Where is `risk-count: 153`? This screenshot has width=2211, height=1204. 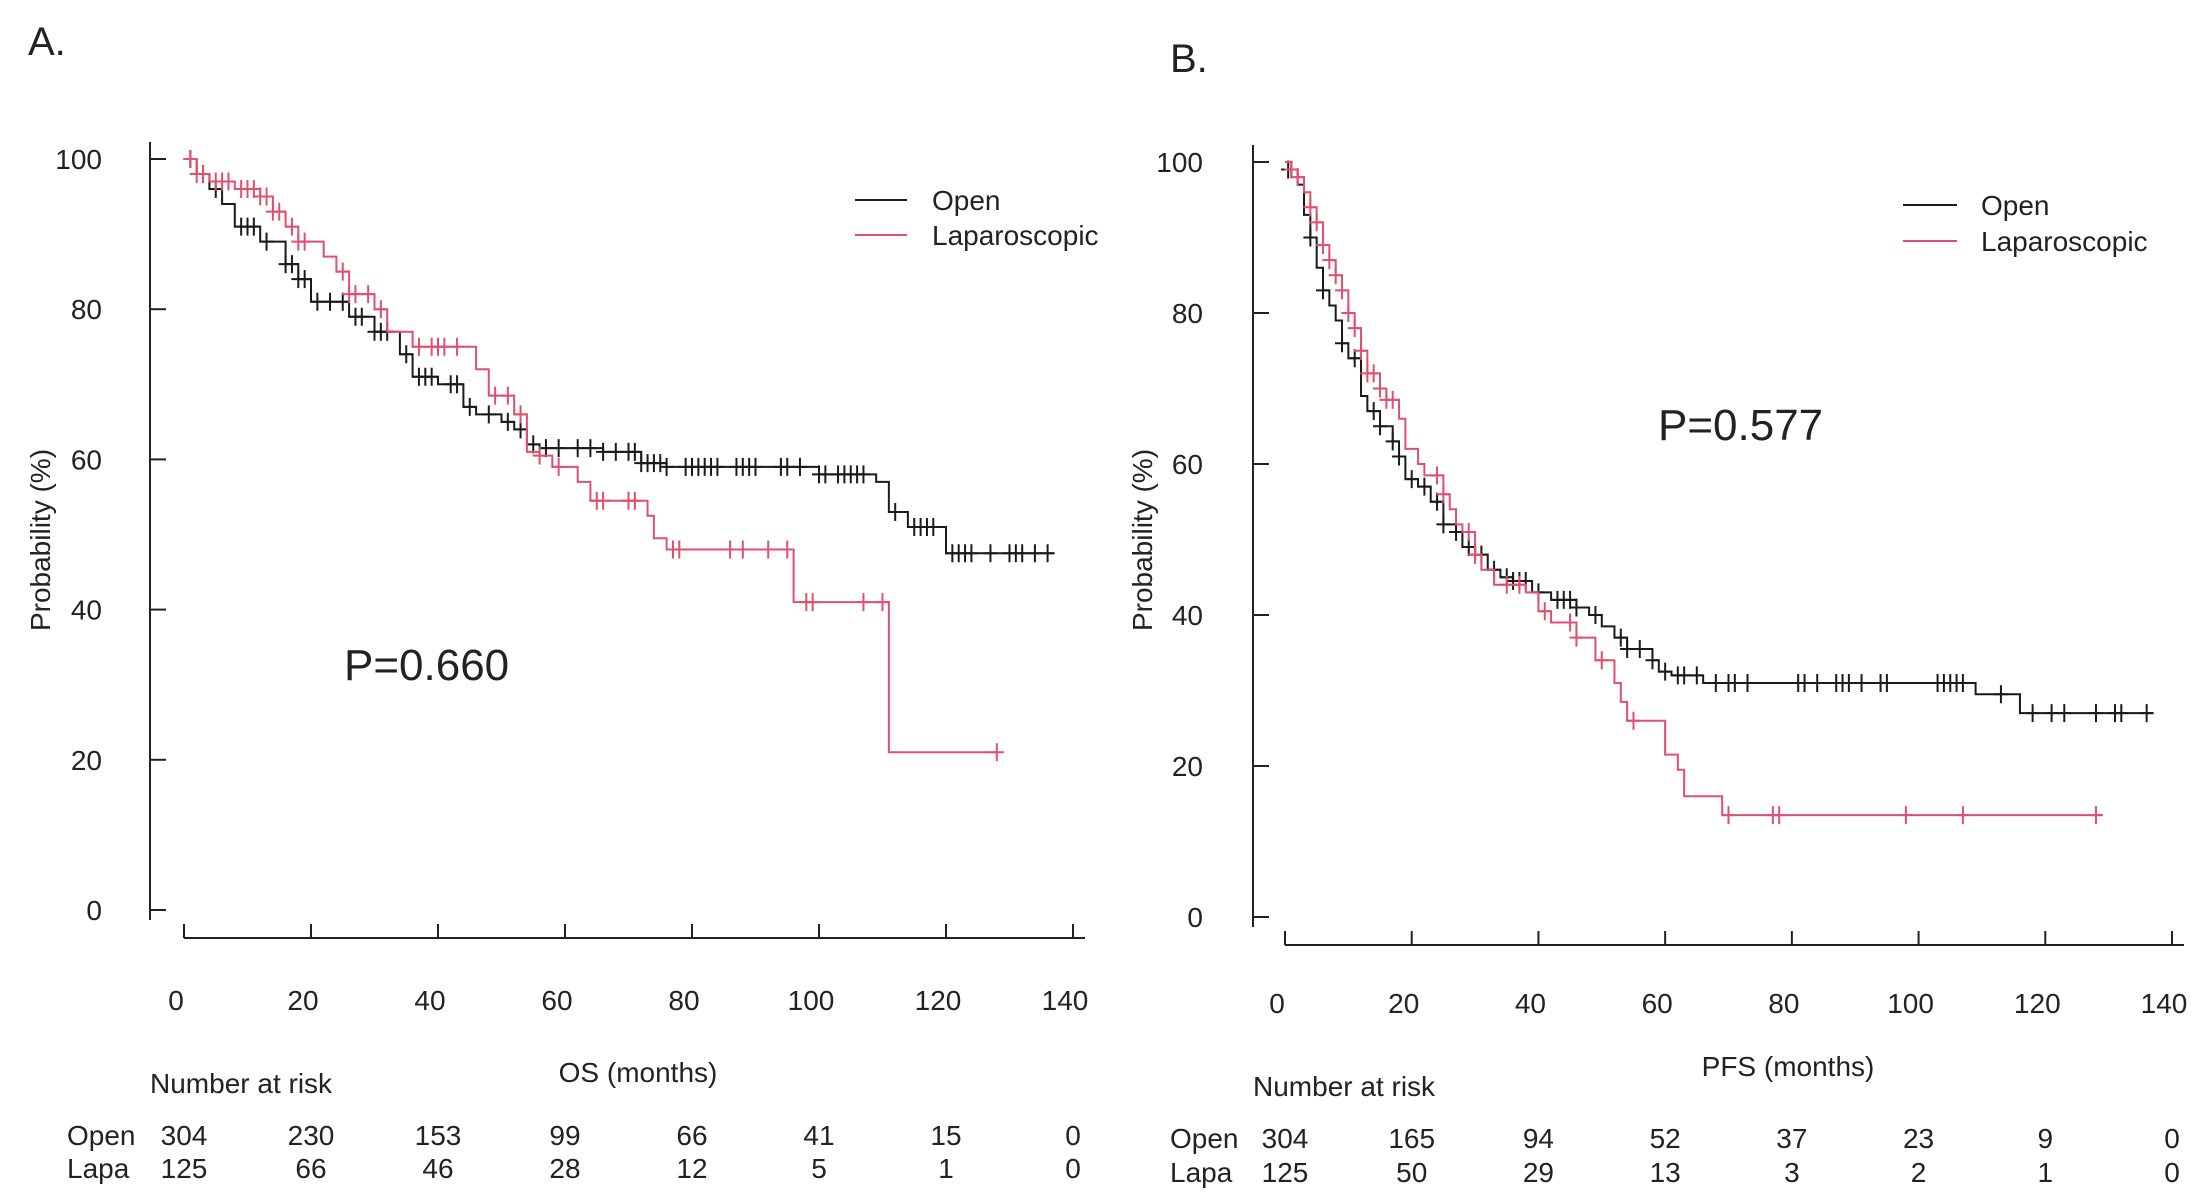
risk-count: 153 is located at coordinates (438, 1135).